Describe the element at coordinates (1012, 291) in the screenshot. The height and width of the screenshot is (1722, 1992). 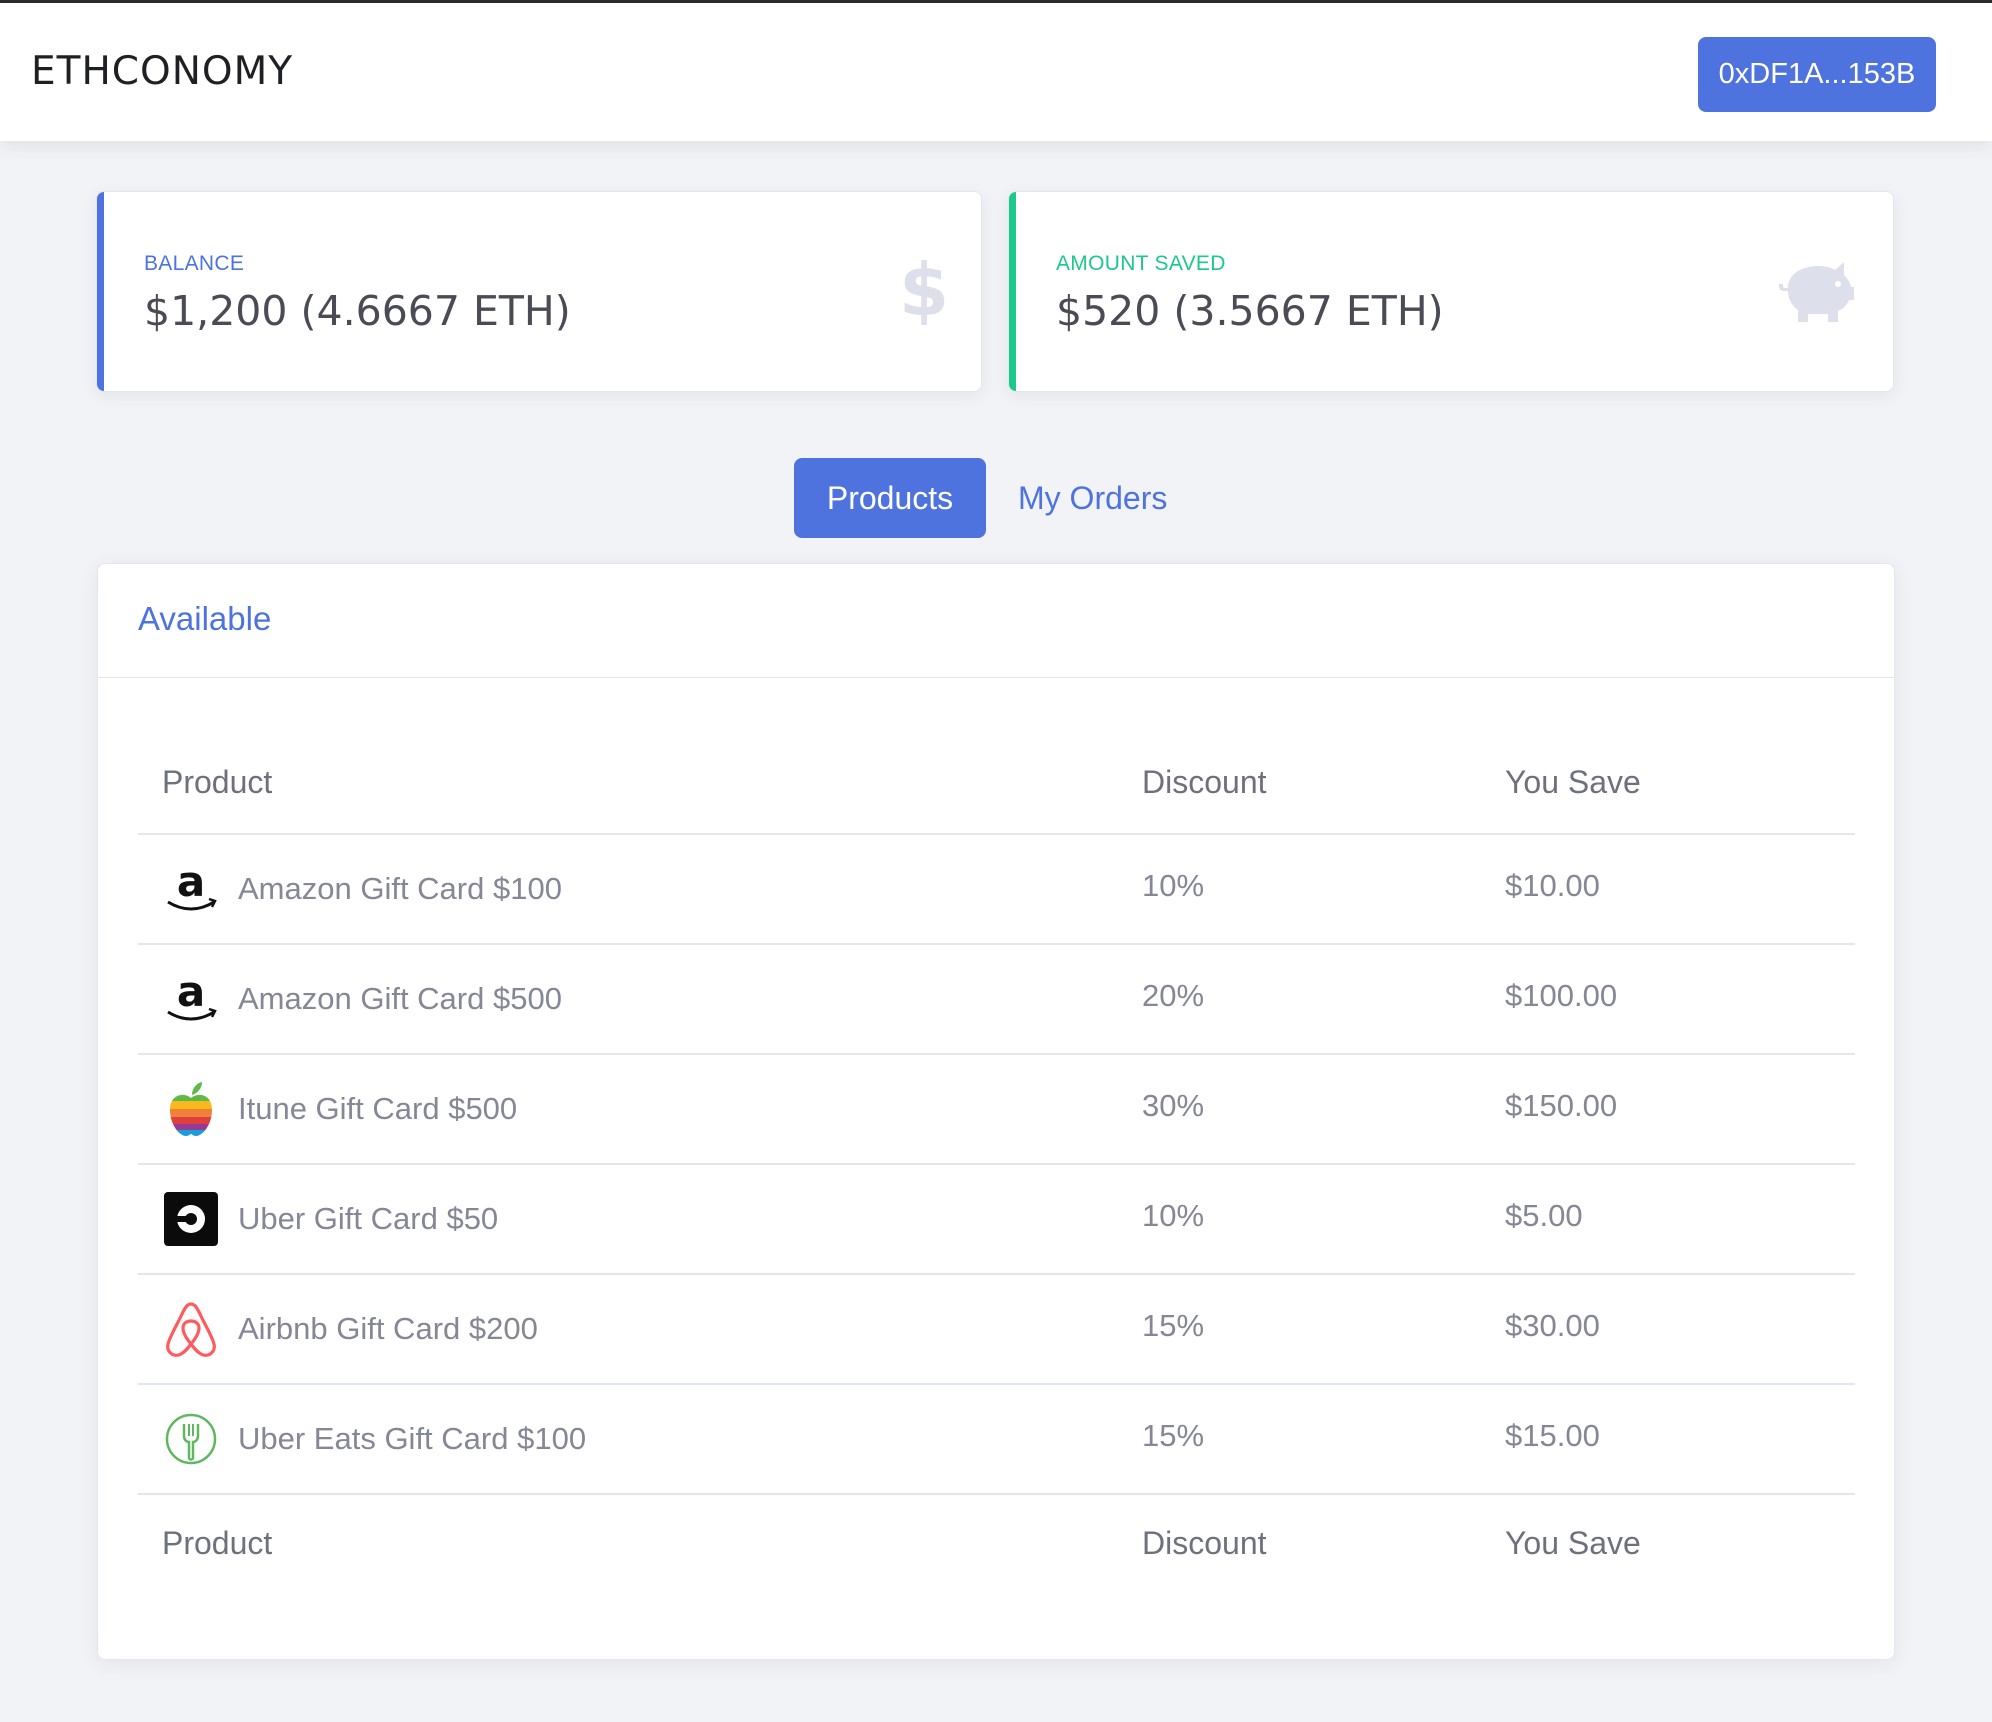
I see `saved-accent-bar` at that location.